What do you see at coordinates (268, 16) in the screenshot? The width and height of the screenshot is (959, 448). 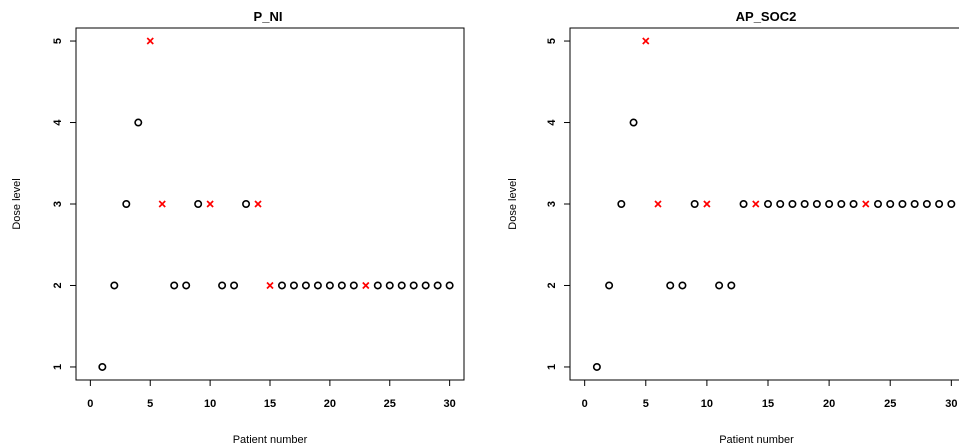 I see `chart-title: P_NI` at bounding box center [268, 16].